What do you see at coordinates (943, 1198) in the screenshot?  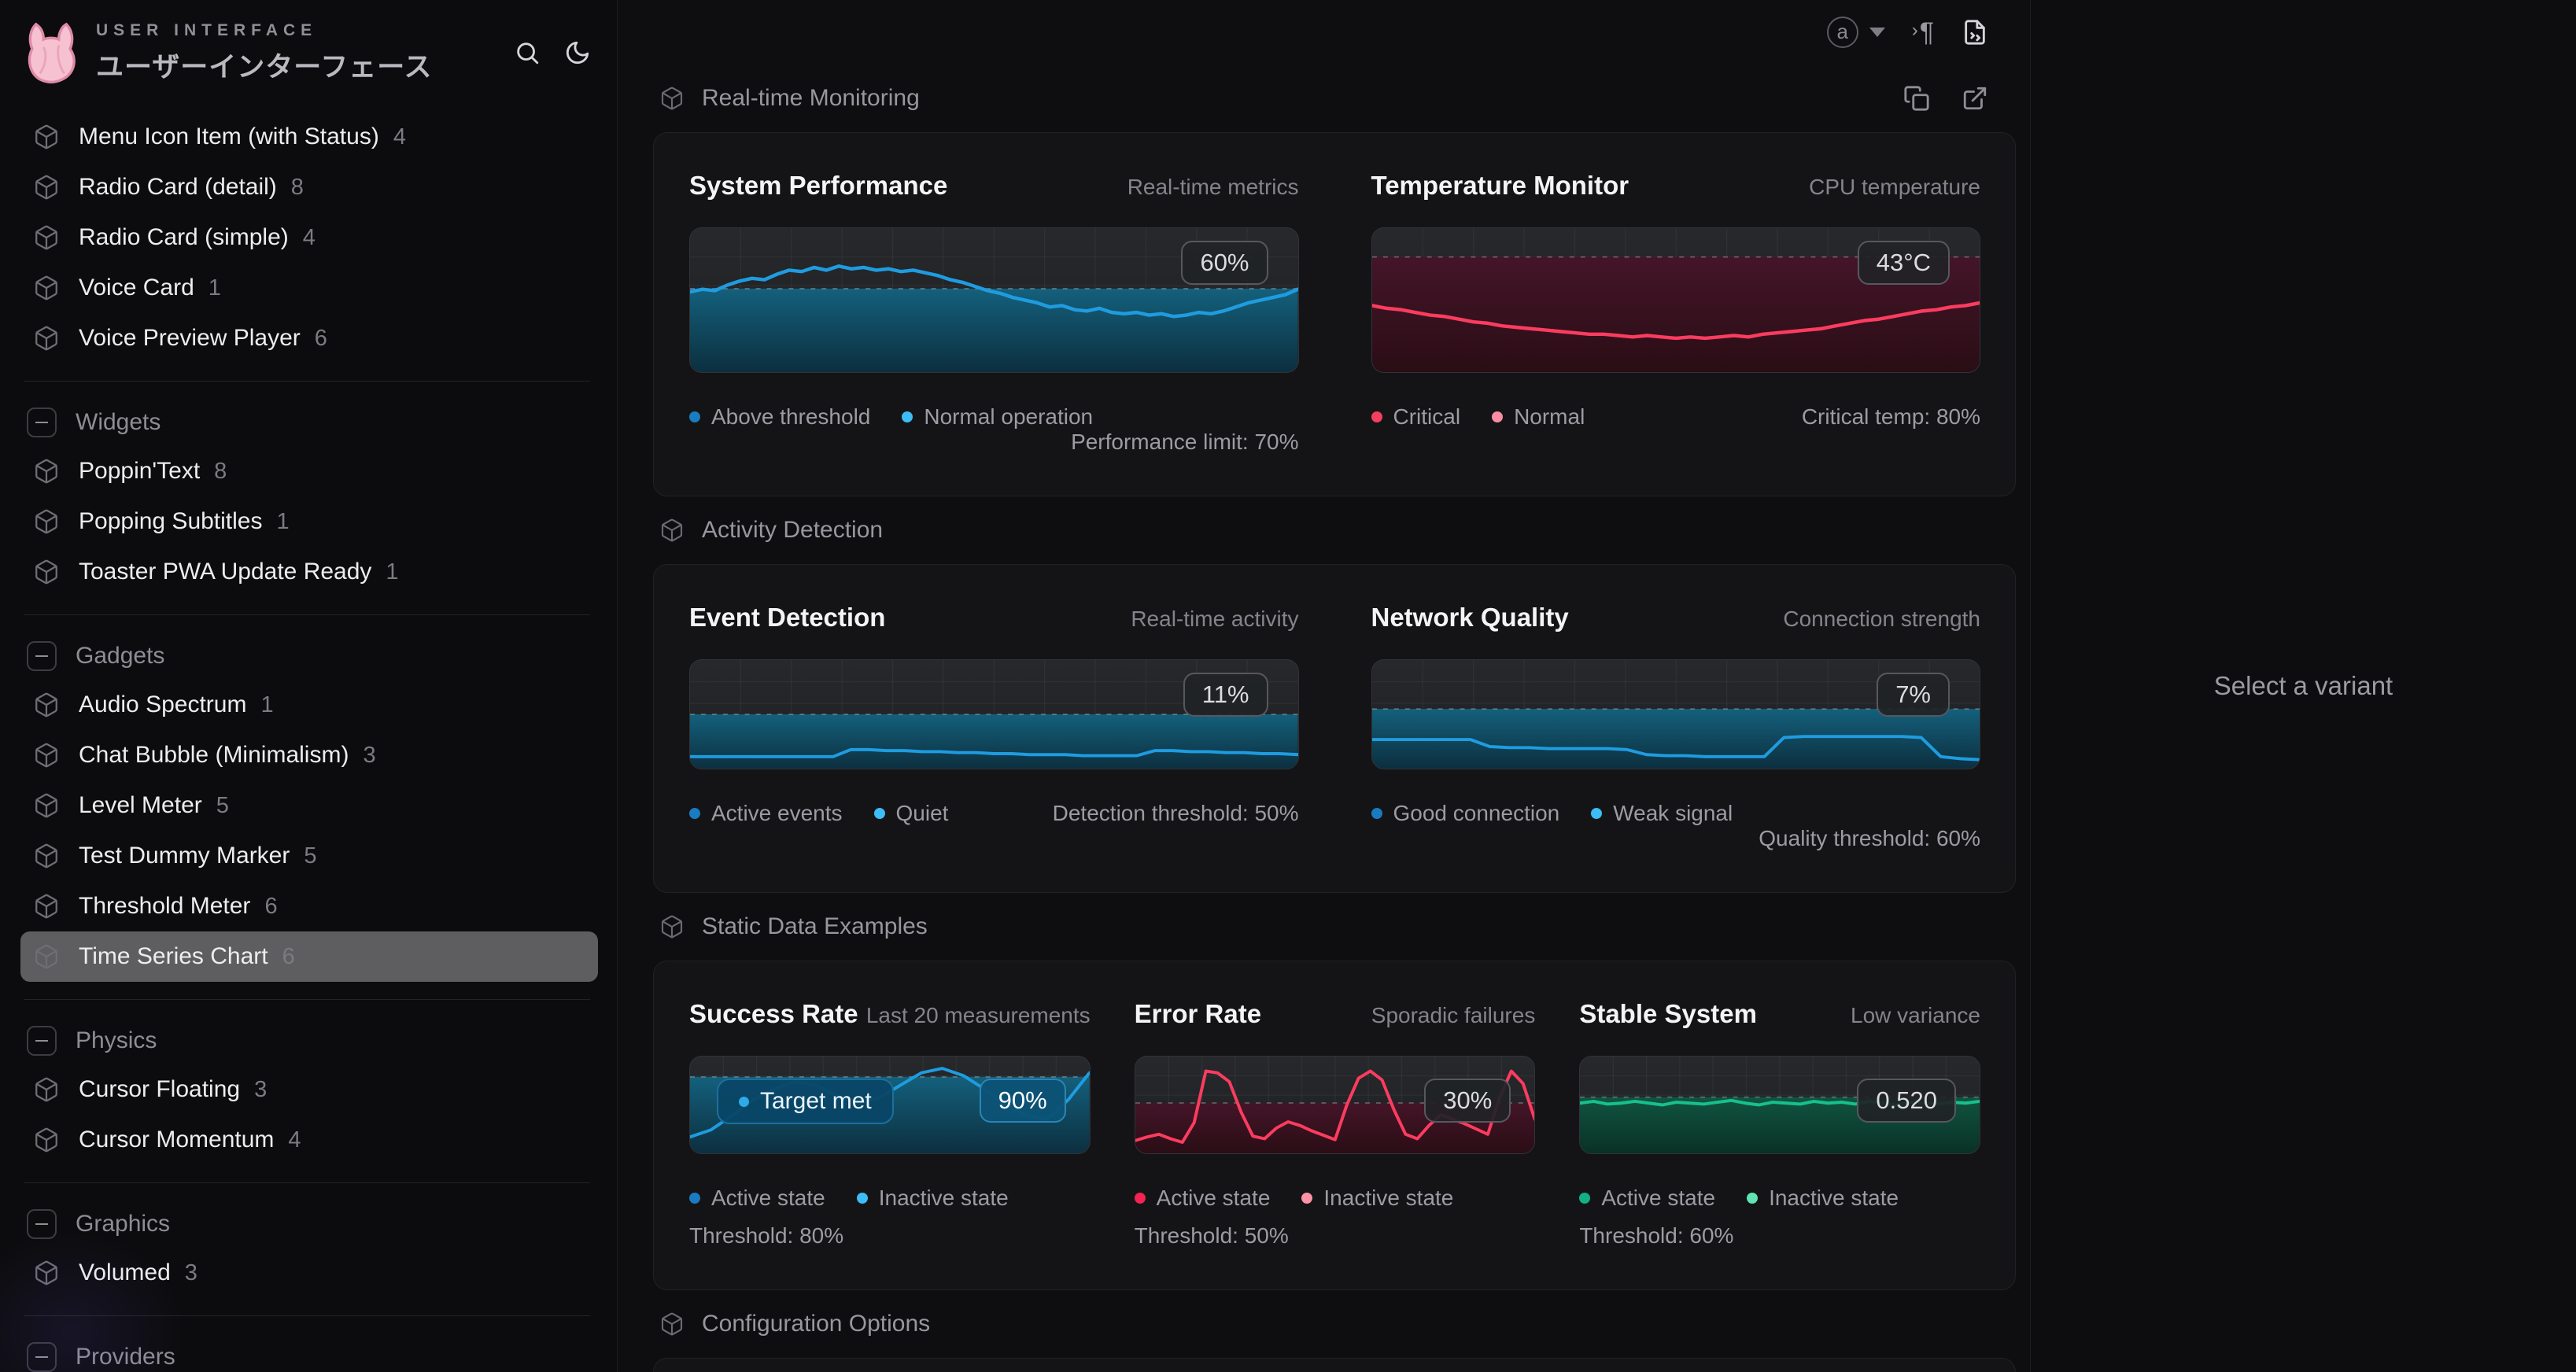 I see `legend-label: Inactive state` at bounding box center [943, 1198].